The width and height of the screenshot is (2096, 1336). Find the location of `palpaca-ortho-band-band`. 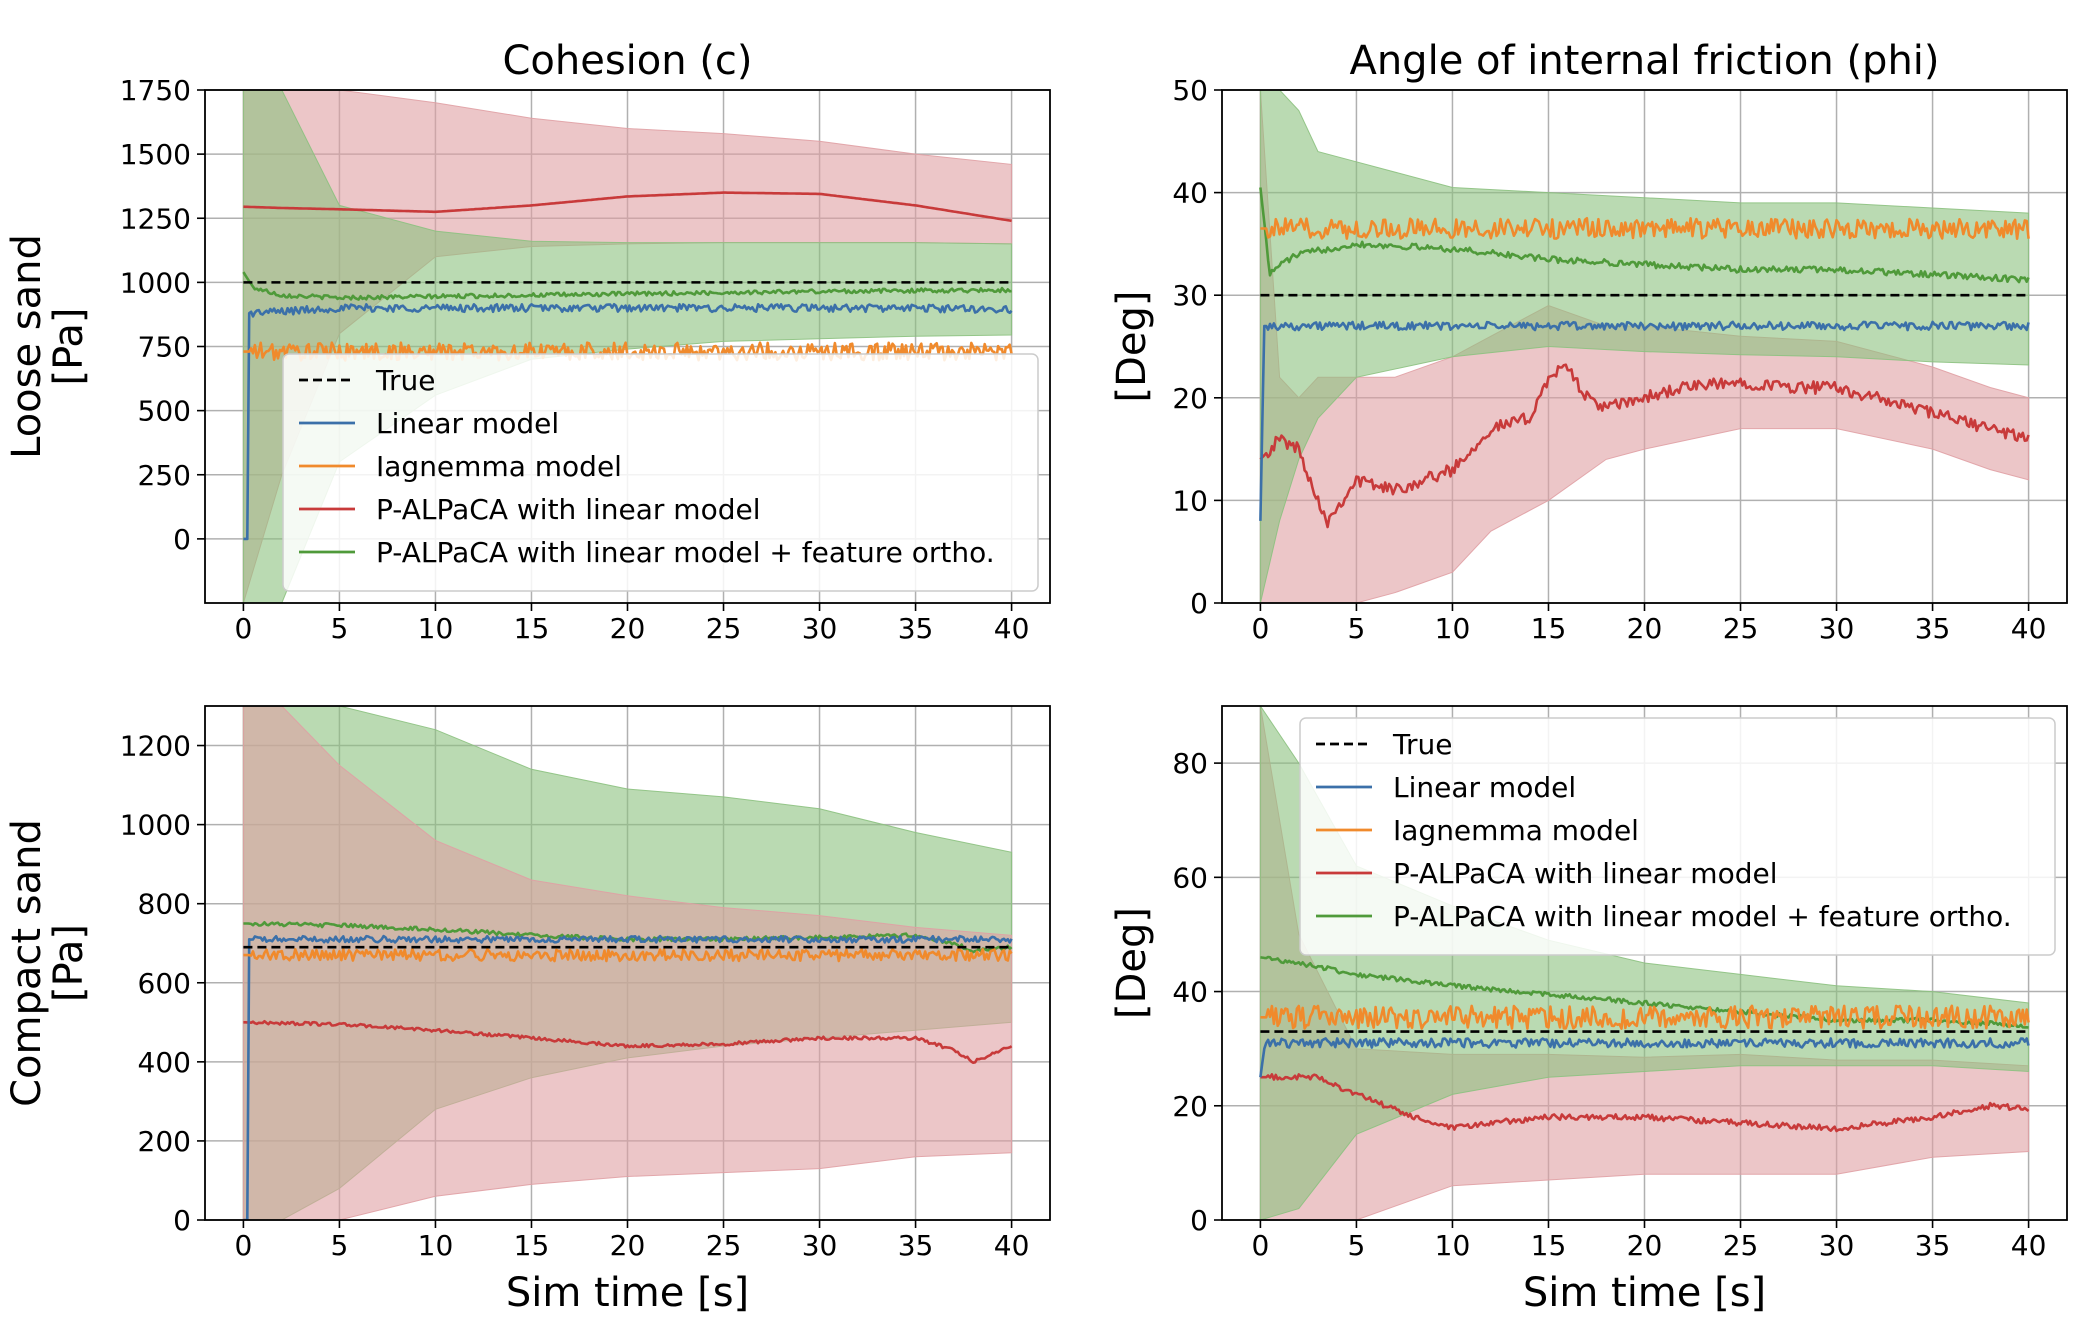

palpaca-ortho-band-band is located at coordinates (1644, 346).